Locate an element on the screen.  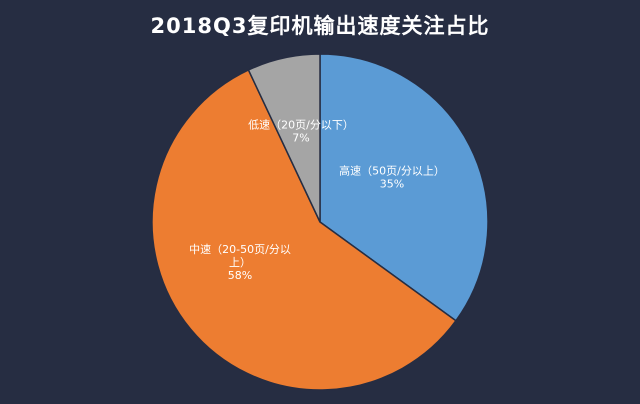
slice-category-label-2: 中速（20-50页/分以 is located at coordinates (240, 249).